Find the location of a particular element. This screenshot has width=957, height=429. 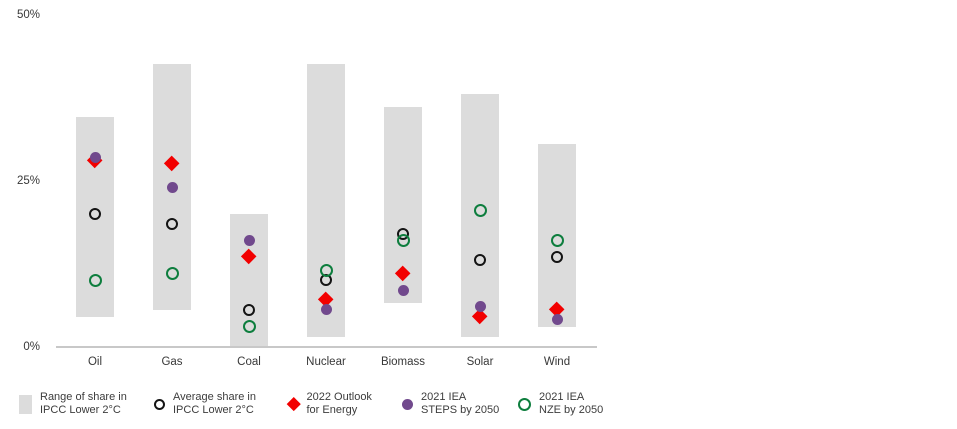

legend-label: 2022 Outlook for Energy is located at coordinates (339, 404).